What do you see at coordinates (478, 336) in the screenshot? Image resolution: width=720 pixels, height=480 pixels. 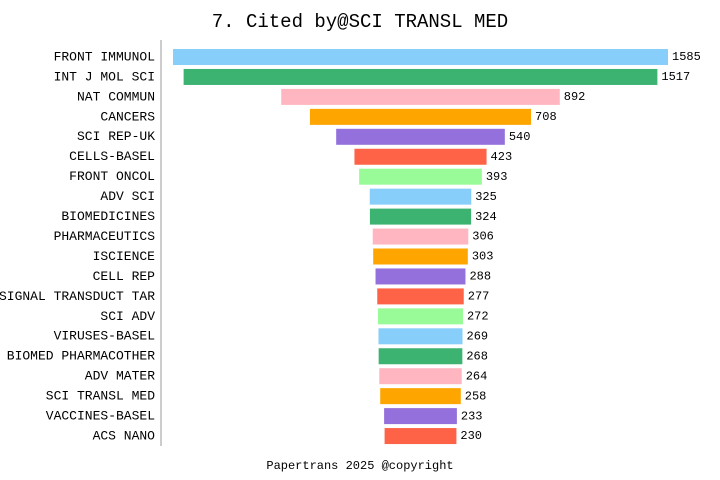 I see `value-label: 269` at bounding box center [478, 336].